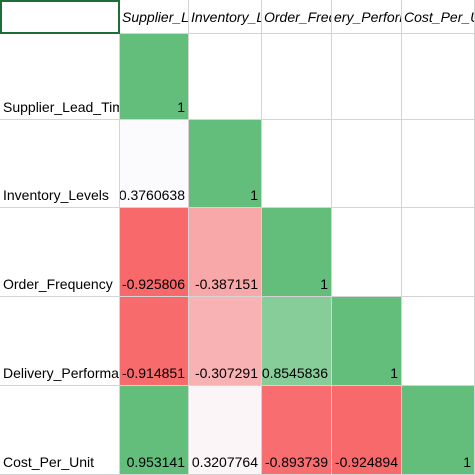 The height and width of the screenshot is (475, 475). What do you see at coordinates (60, 77) in the screenshot?
I see `row-label: Supplier_Lead_Time` at bounding box center [60, 77].